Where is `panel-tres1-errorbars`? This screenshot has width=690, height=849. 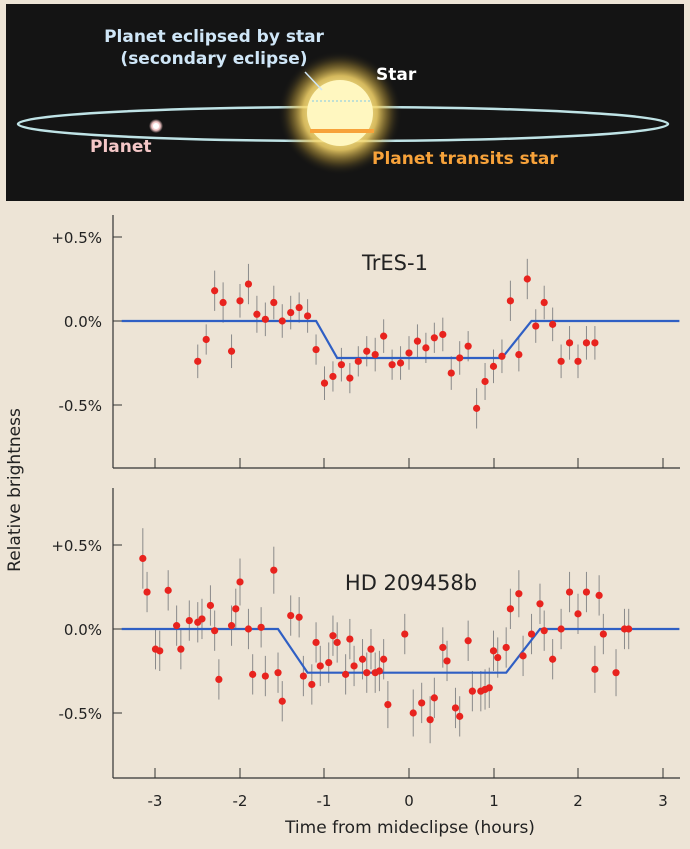
panel-tres1-errorbars is located at coordinates (396, 343).